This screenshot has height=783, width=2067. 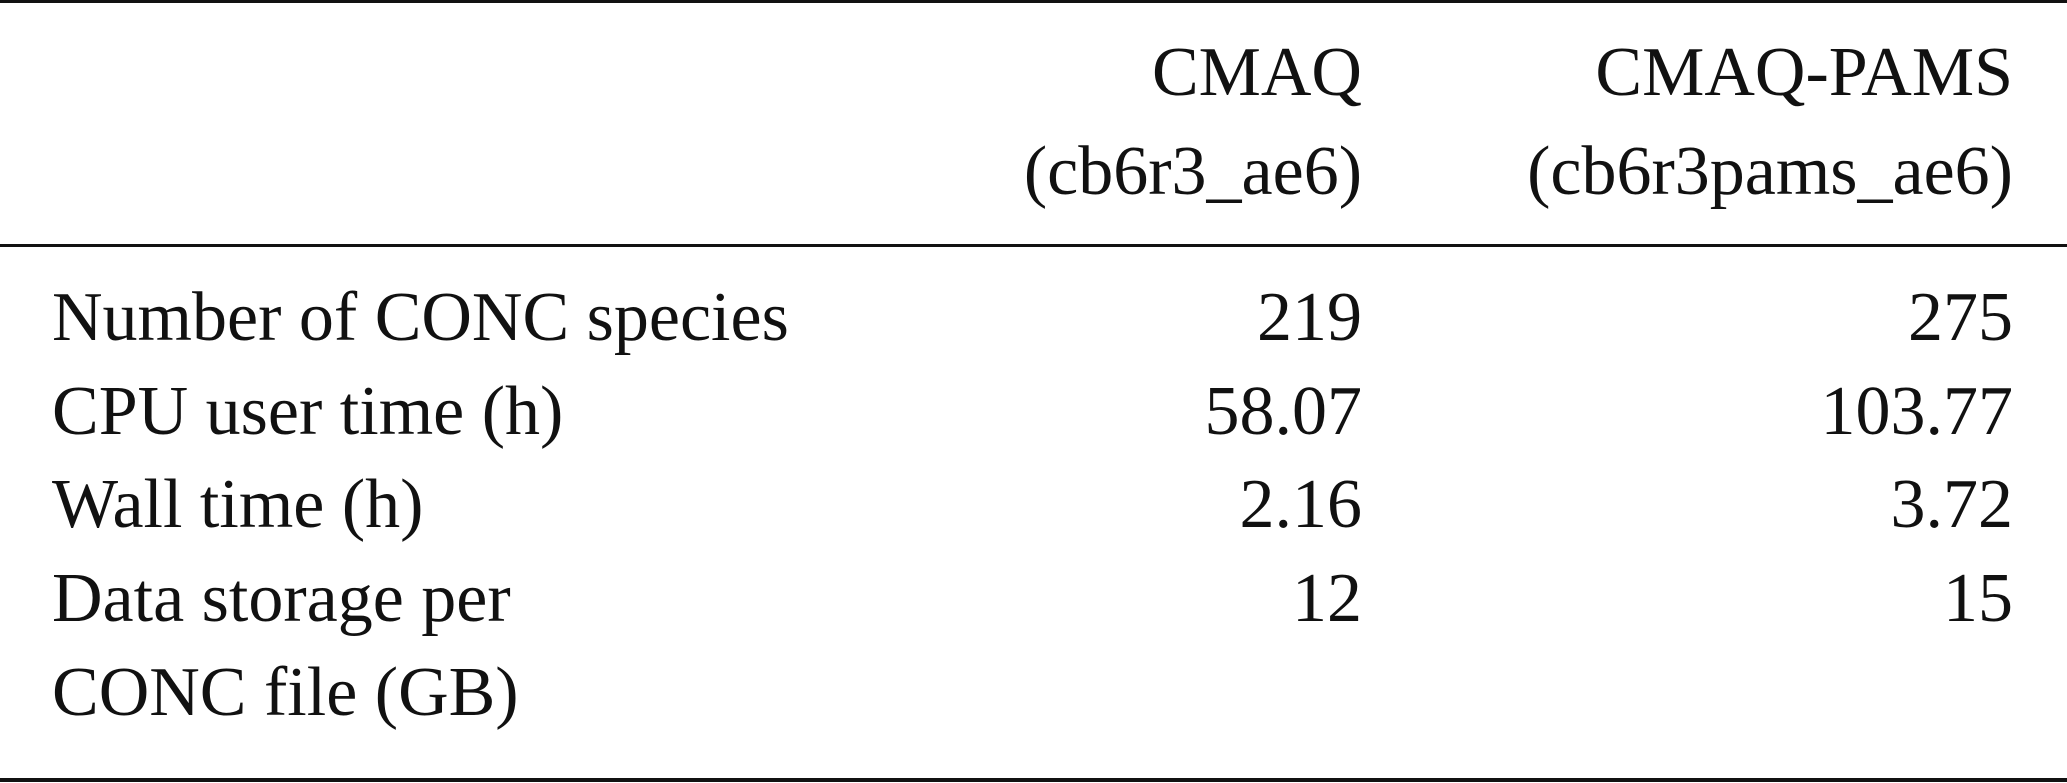 What do you see at coordinates (1256, 72) in the screenshot?
I see `header-cmaq-name: CMAQ` at bounding box center [1256, 72].